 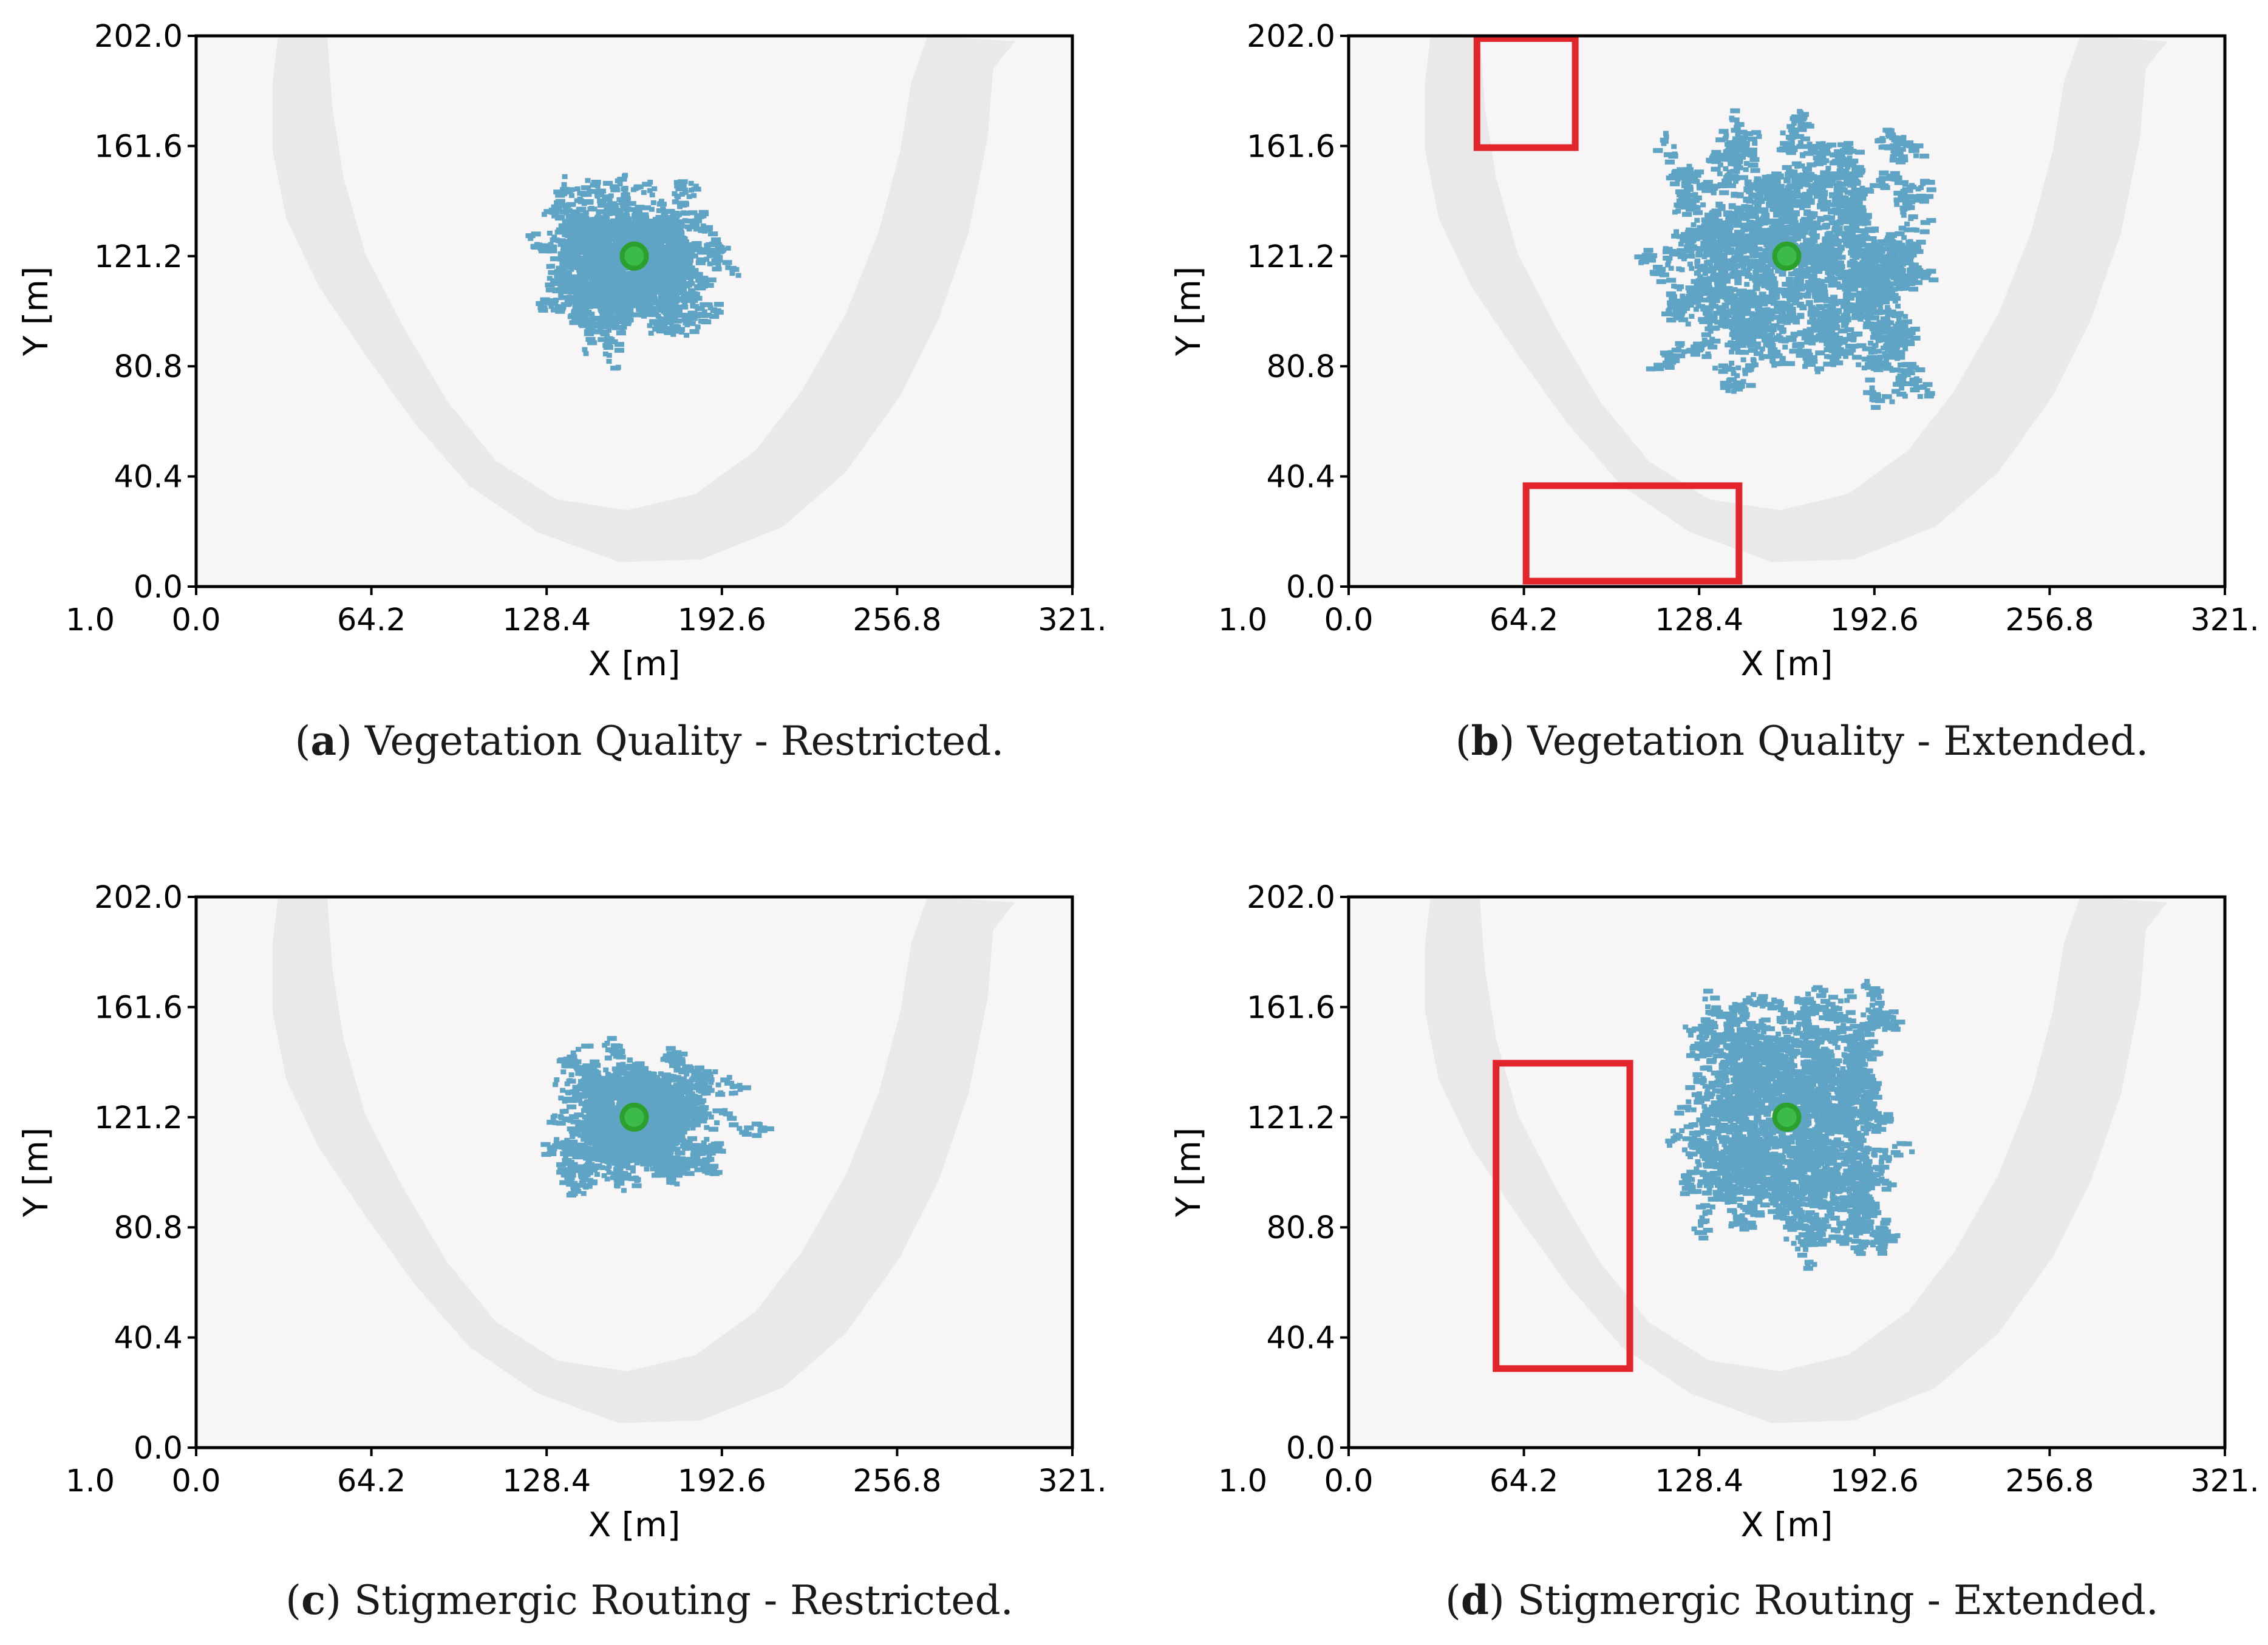 I want to click on y-tick-label: 40.4, so click(x=148, y=478).